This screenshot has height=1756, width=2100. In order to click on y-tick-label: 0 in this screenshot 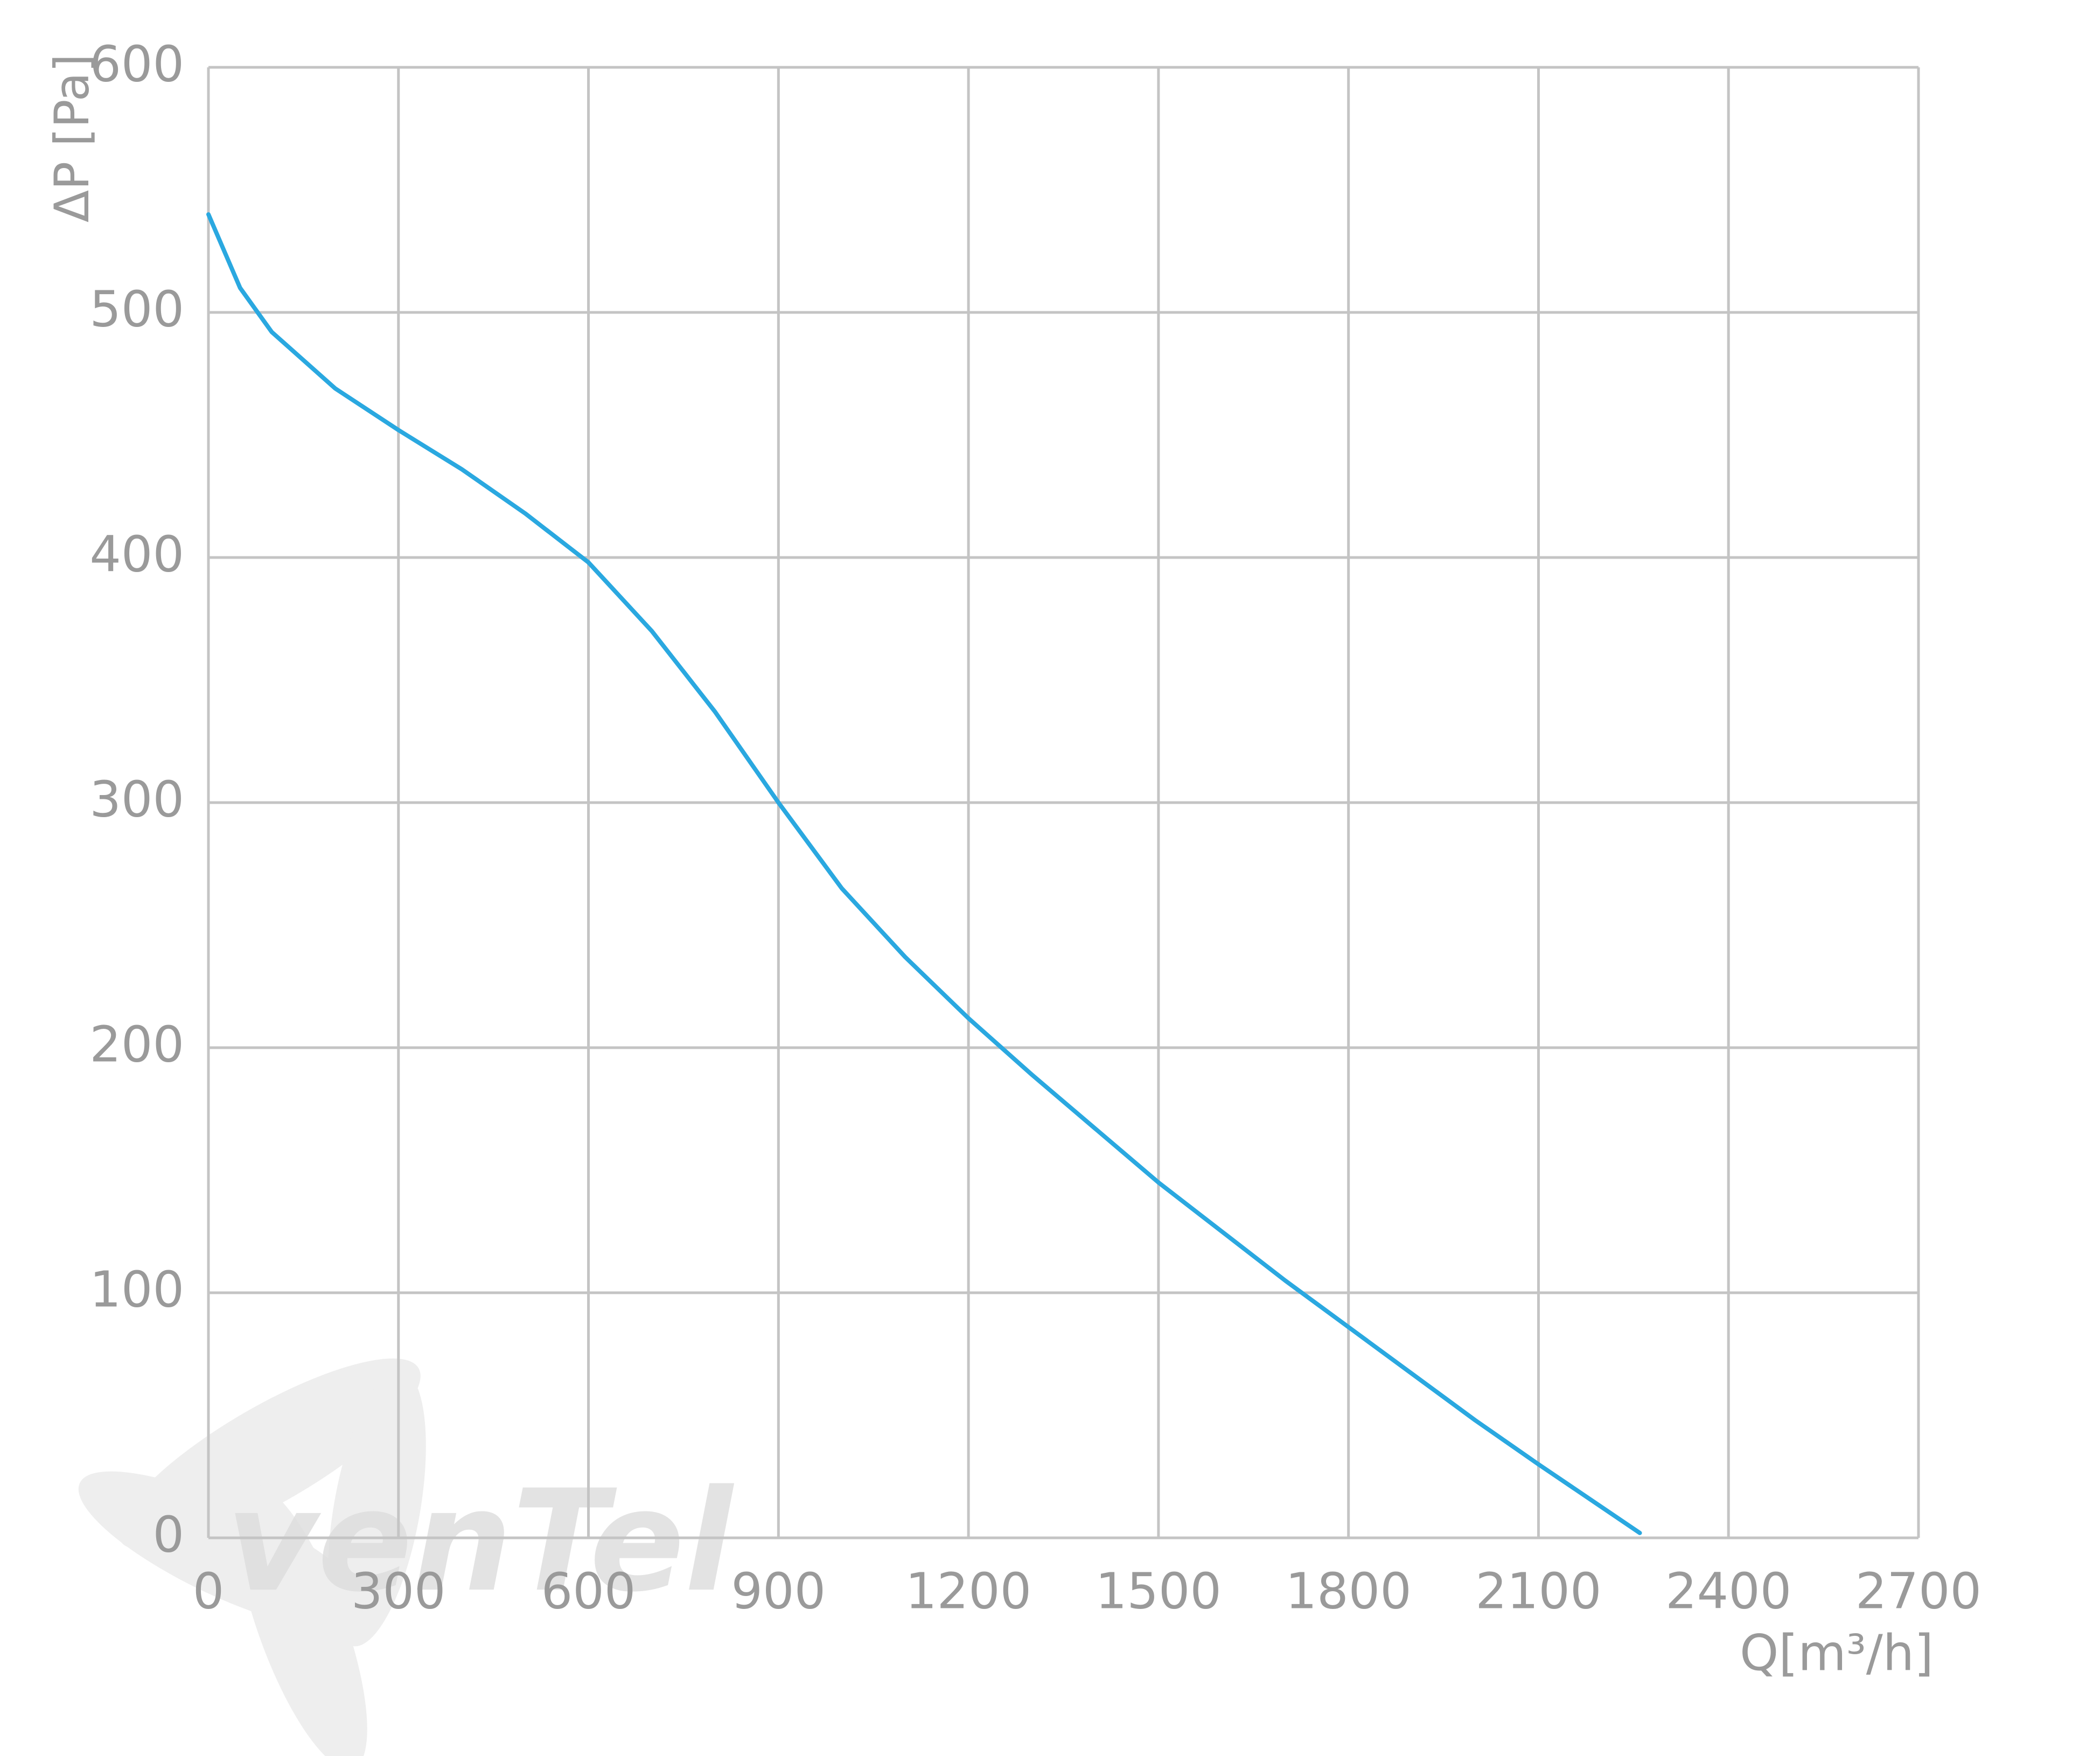, I will do `click(168, 1534)`.